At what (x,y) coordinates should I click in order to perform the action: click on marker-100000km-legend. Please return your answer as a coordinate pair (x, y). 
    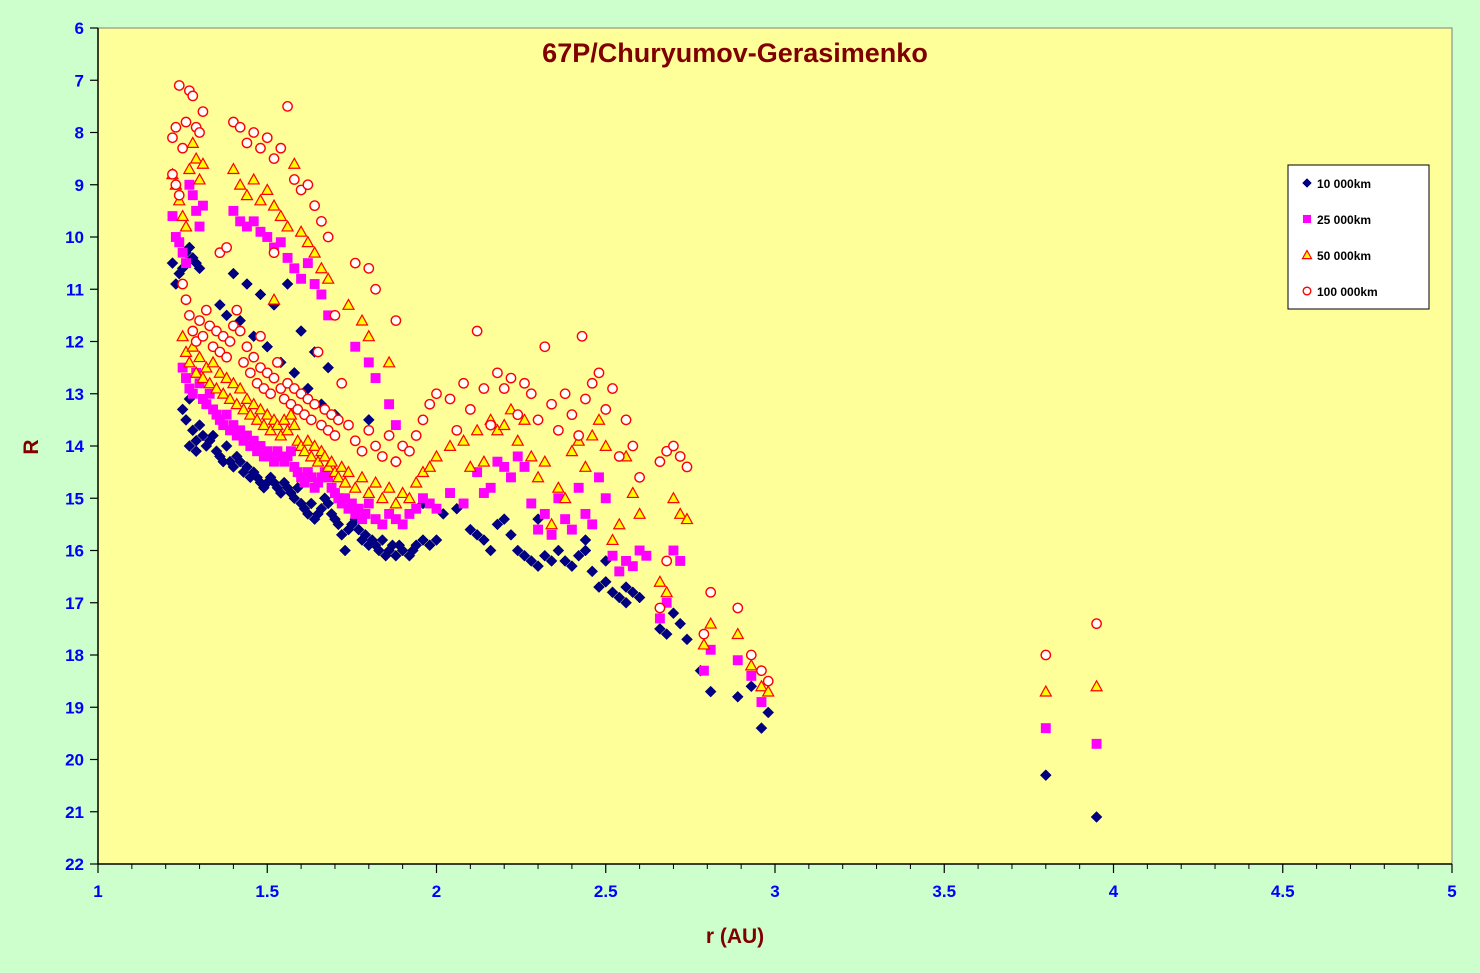
    Looking at the image, I should click on (1307, 291).